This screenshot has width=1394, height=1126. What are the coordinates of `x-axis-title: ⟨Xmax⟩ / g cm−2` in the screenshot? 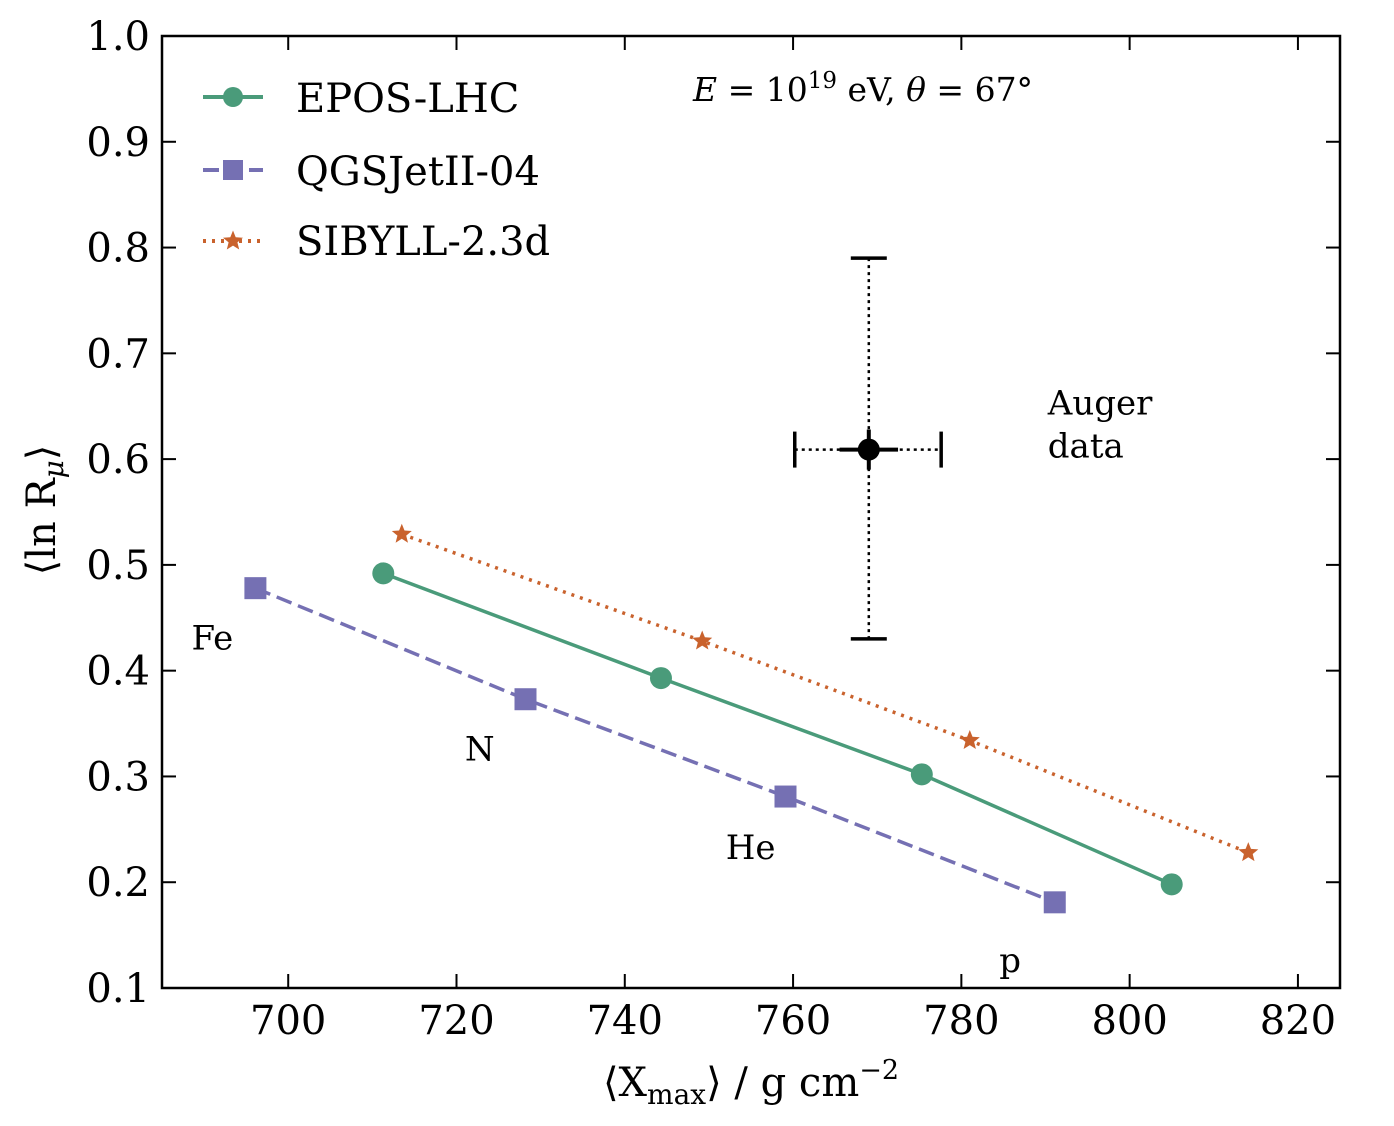 It's located at (751, 1083).